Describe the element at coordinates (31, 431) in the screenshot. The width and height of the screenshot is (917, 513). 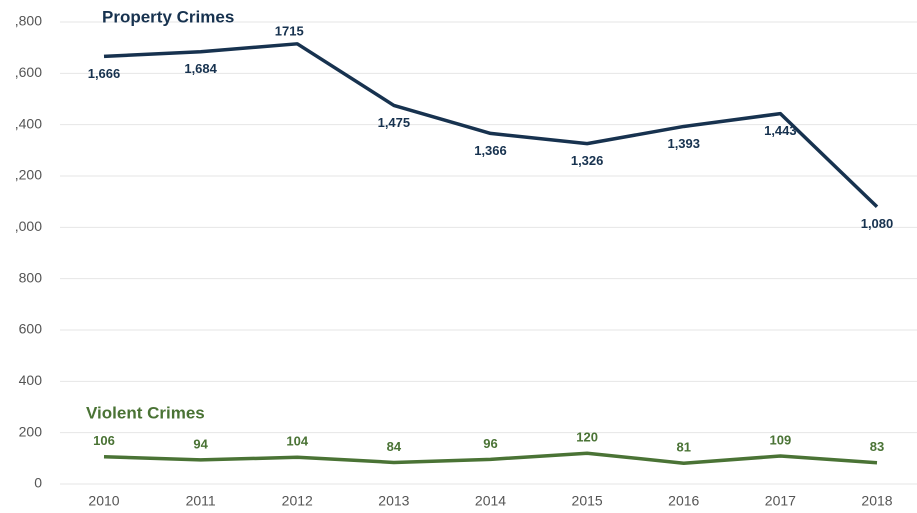
I see `y-tick-label: 200` at that location.